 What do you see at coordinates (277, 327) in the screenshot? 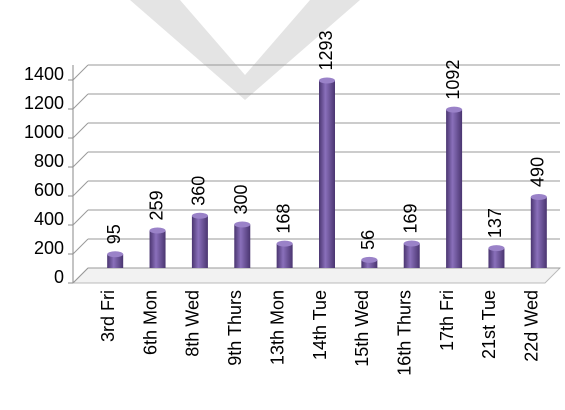
I see `x-tick-label: 13th Mon` at bounding box center [277, 327].